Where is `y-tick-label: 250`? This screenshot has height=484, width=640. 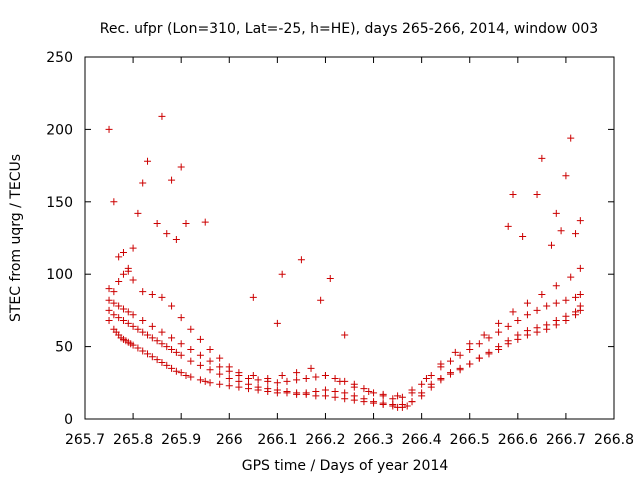 y-tick-label: 250 is located at coordinates (59, 58).